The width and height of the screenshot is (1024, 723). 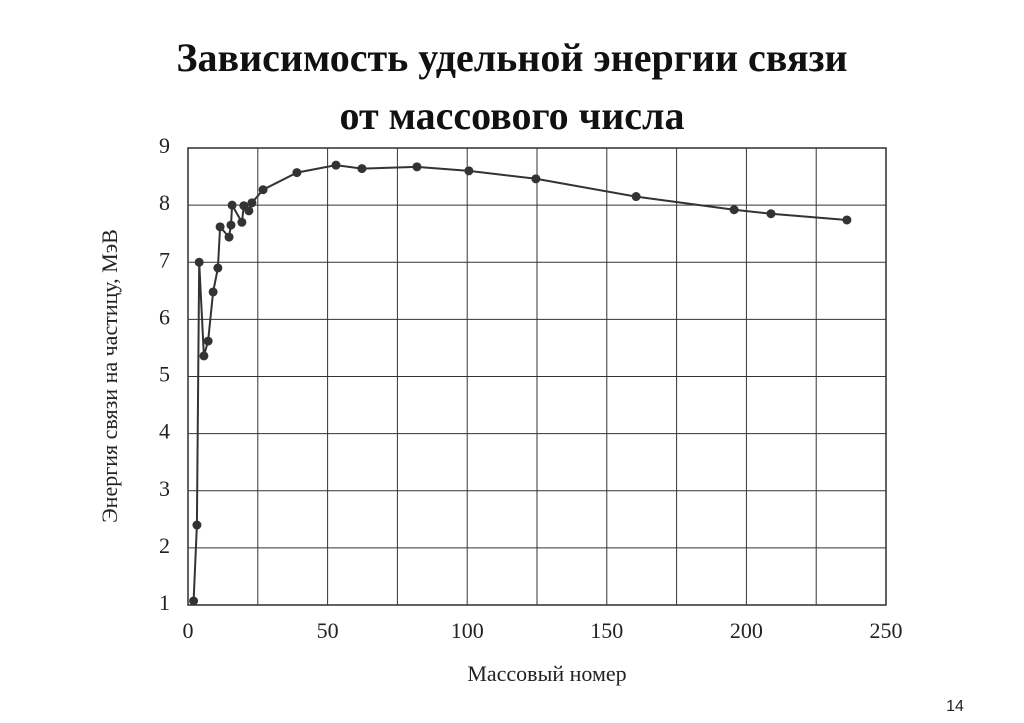 I want to click on slide-title: Зависимость удельной энергии связи, so click(x=511, y=57).